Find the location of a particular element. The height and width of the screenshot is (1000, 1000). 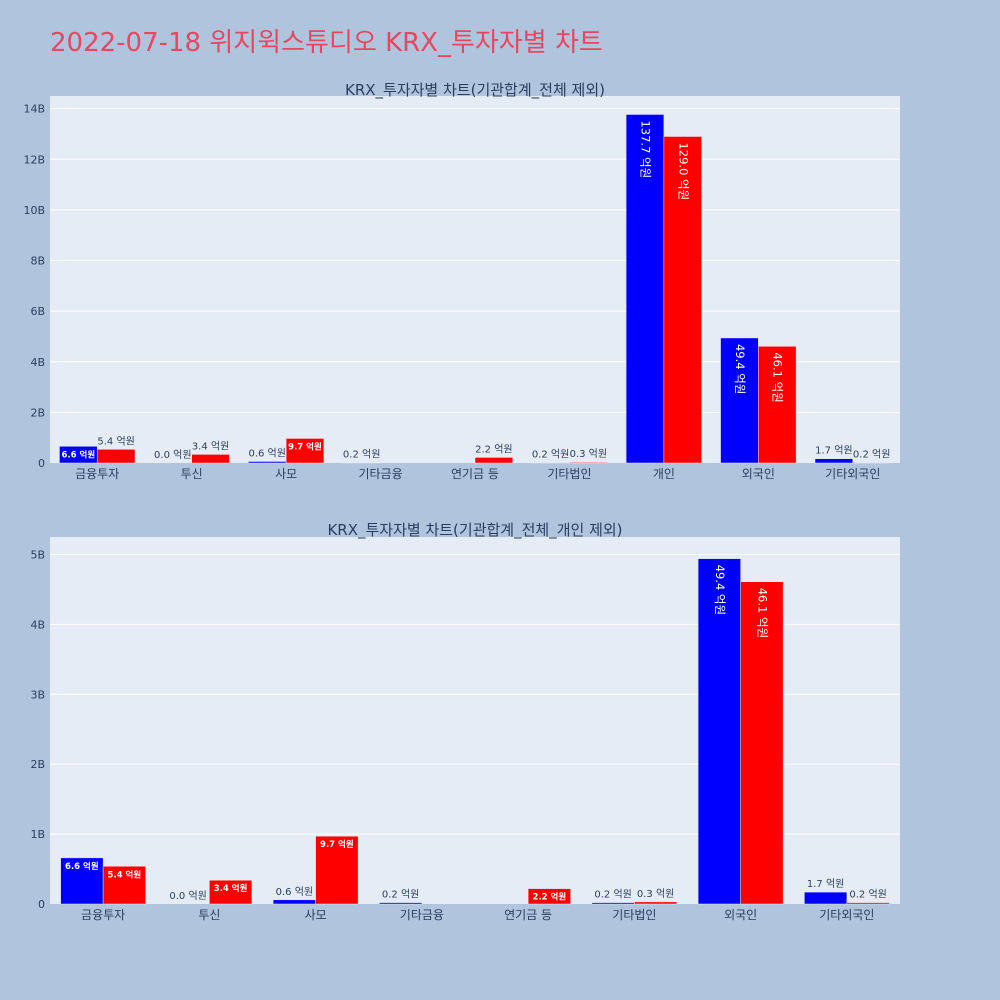

y-tick-label: 3B is located at coordinates (37, 694).